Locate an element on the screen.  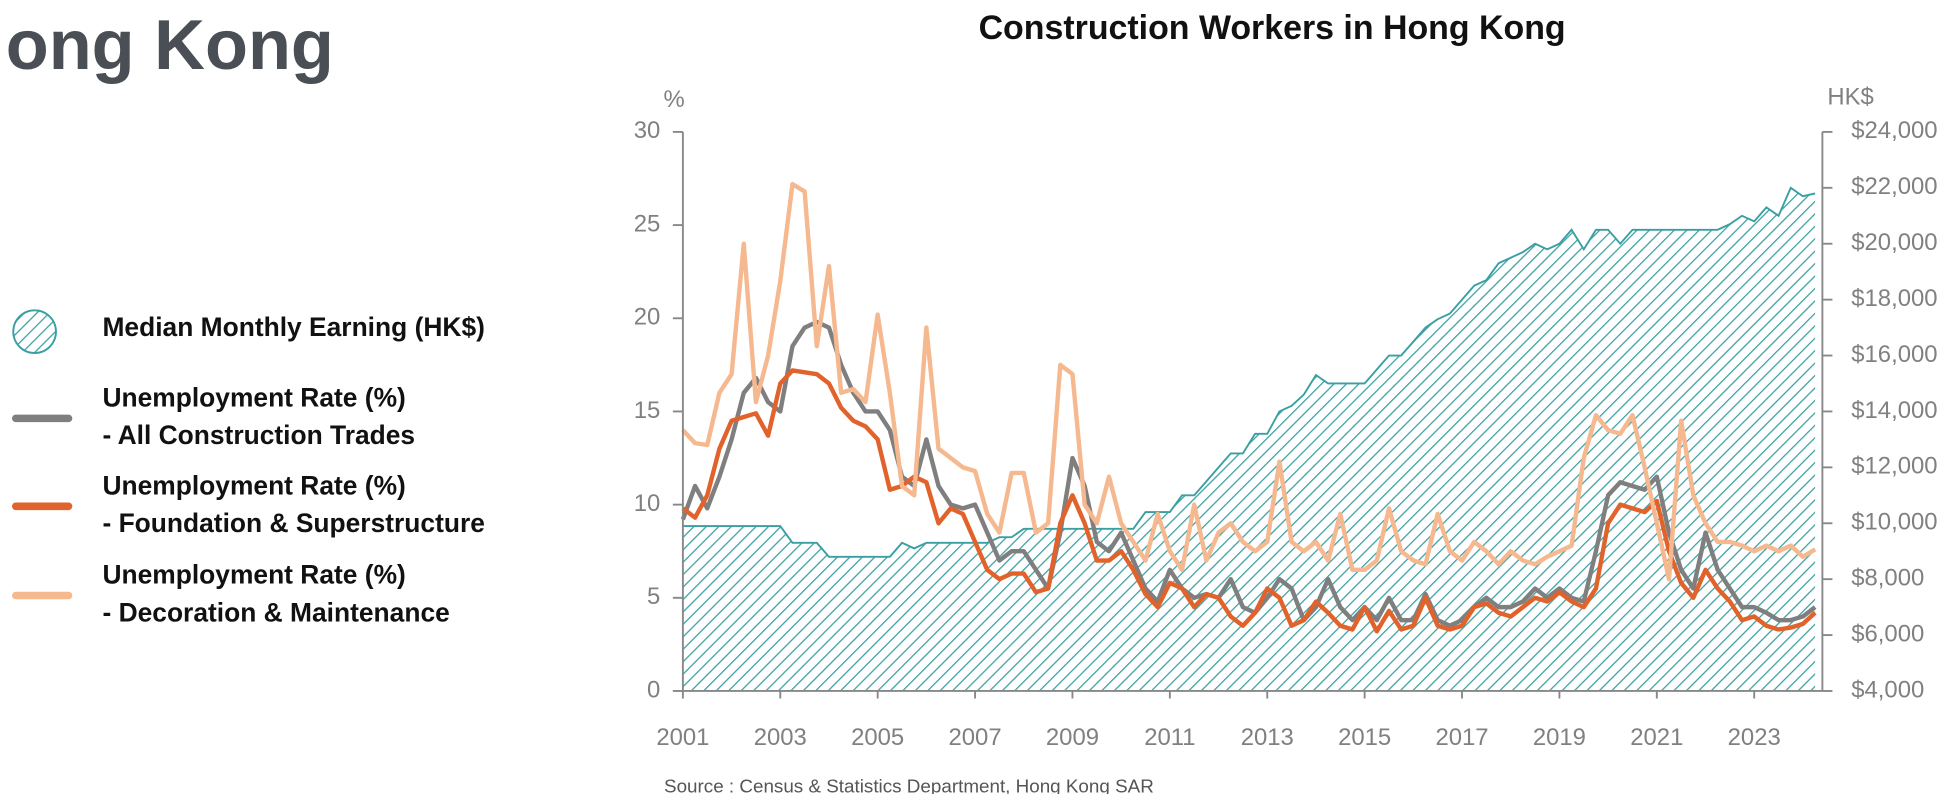
x-tick-label: 2013 is located at coordinates (1267, 737).